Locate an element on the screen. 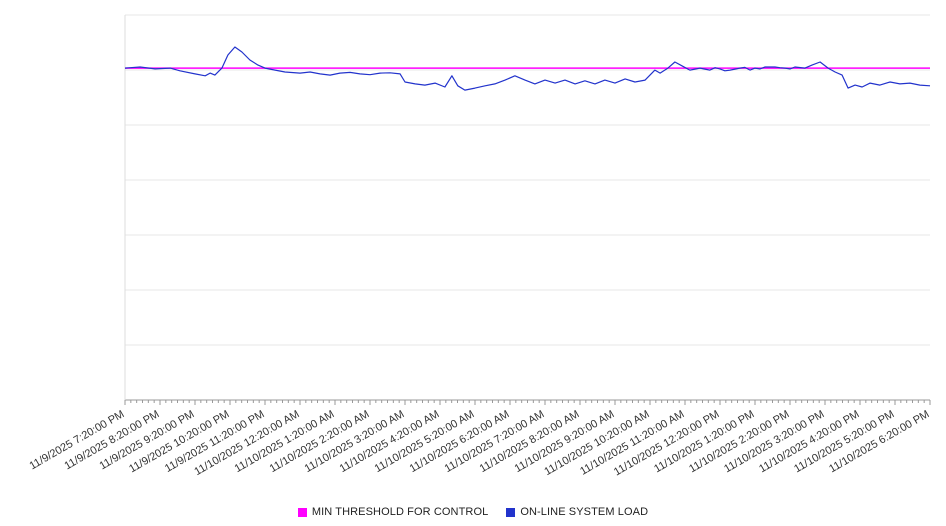 This screenshot has height=526, width=946. system-load-line is located at coordinates (527, 68).